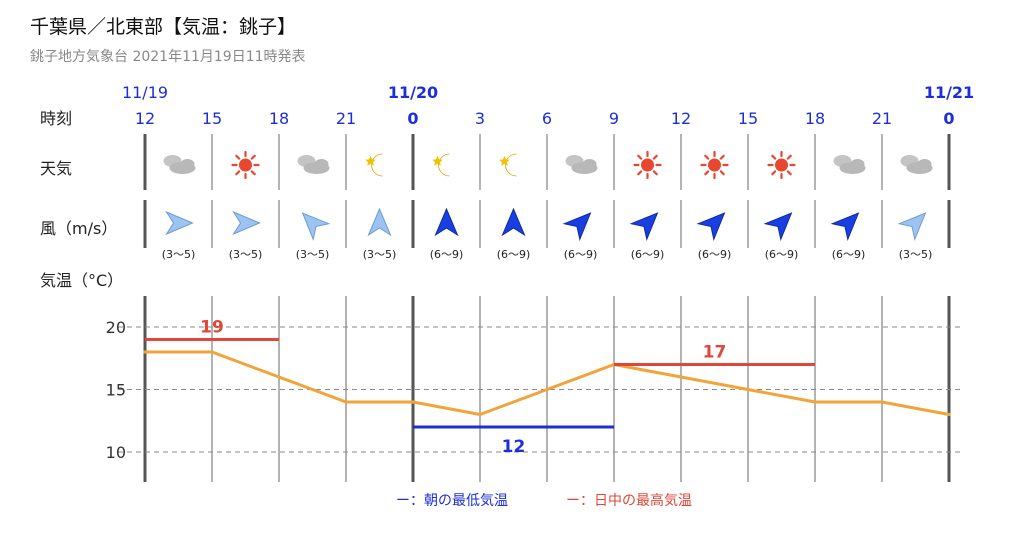 The height and width of the screenshot is (536, 1024). What do you see at coordinates (56, 168) in the screenshot?
I see `row-label-weather: 天気` at bounding box center [56, 168].